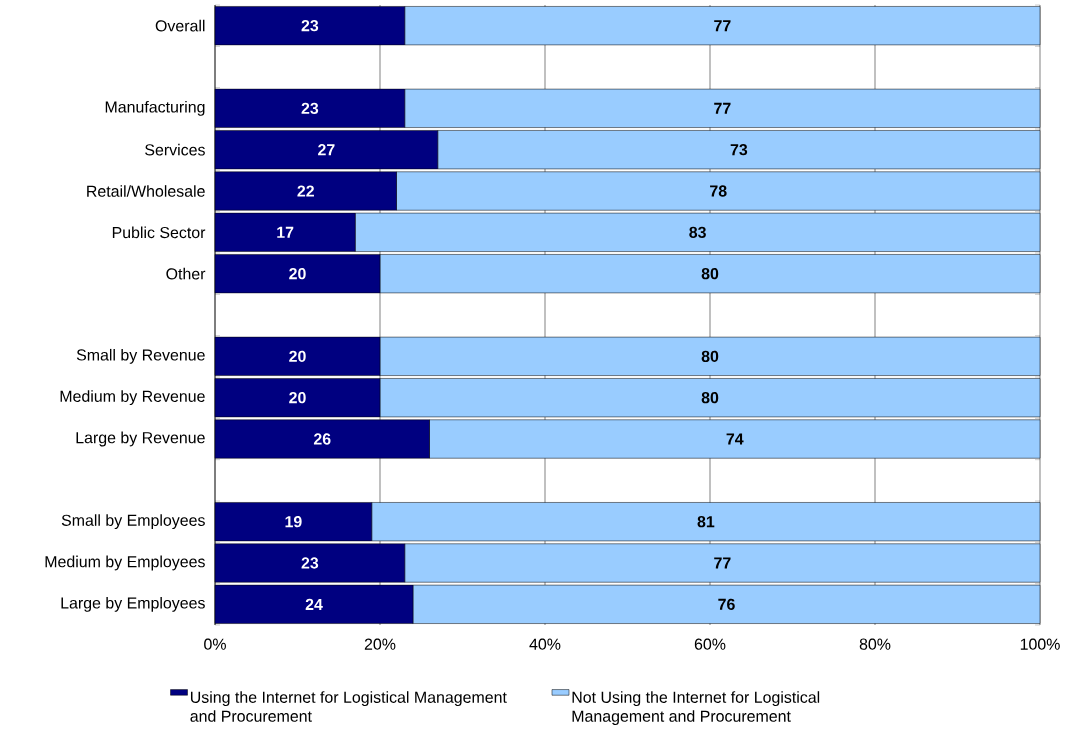  I want to click on x-tick-label: 60%, so click(710, 644).